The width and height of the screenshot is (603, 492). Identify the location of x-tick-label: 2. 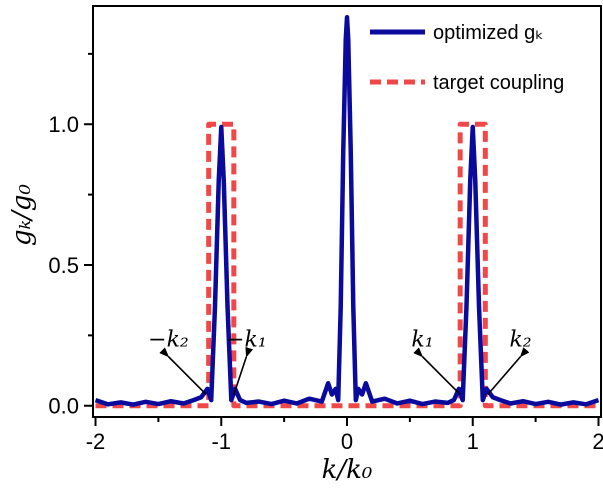
(597, 441).